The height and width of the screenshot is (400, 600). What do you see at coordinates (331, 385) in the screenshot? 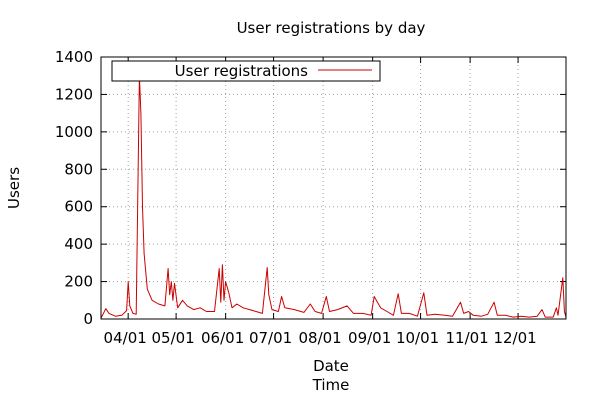
I see `x-axis-label-secondary: Time` at bounding box center [331, 385].